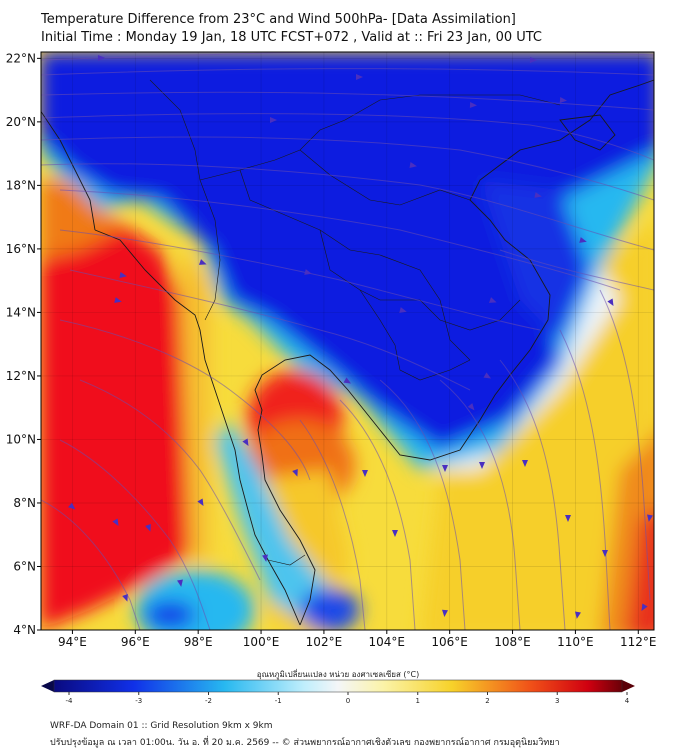 The height and width of the screenshot is (756, 676). I want to click on lat-tick-label: 4°N, so click(24, 630).